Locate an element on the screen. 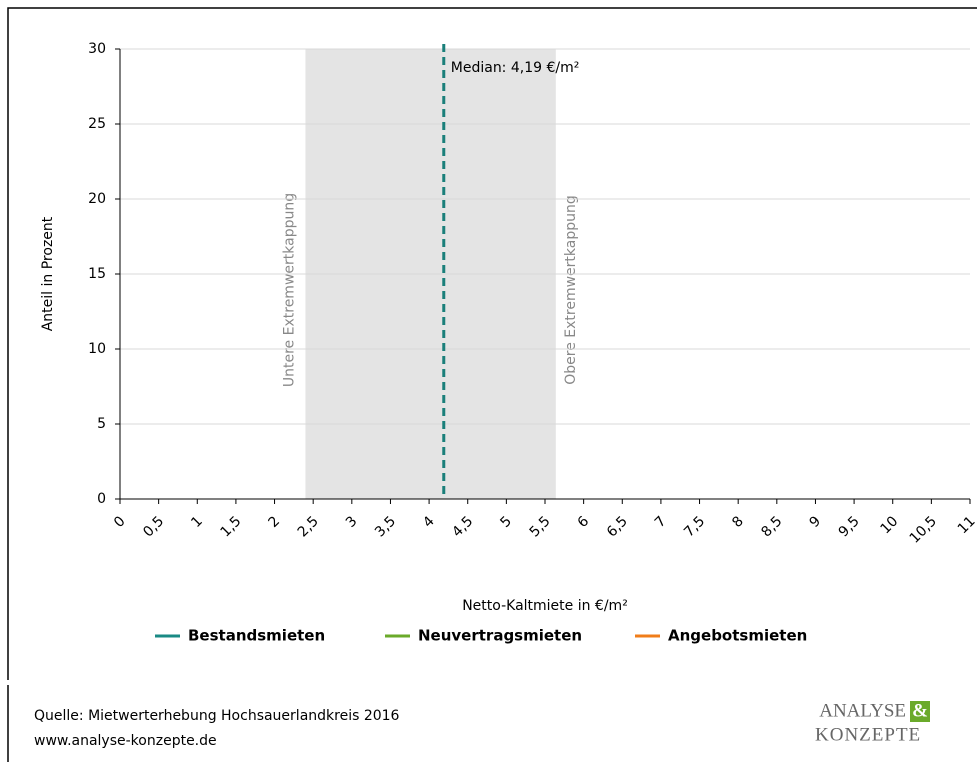 The width and height of the screenshot is (977, 766). y-tick-label: 10 is located at coordinates (97, 349).